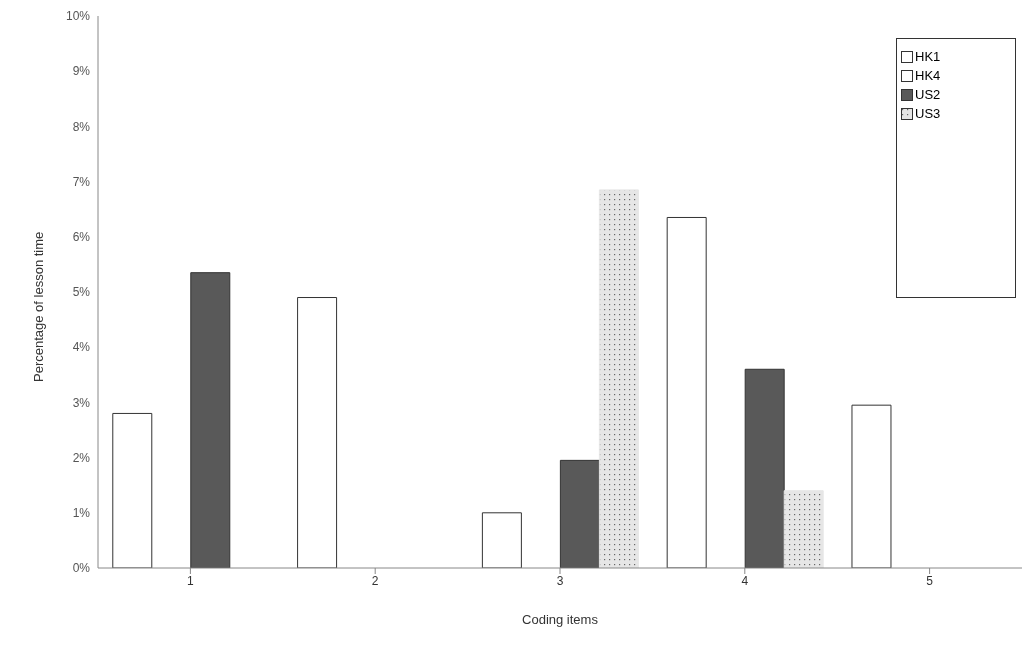  What do you see at coordinates (928, 114) in the screenshot?
I see `legend-label: US3` at bounding box center [928, 114].